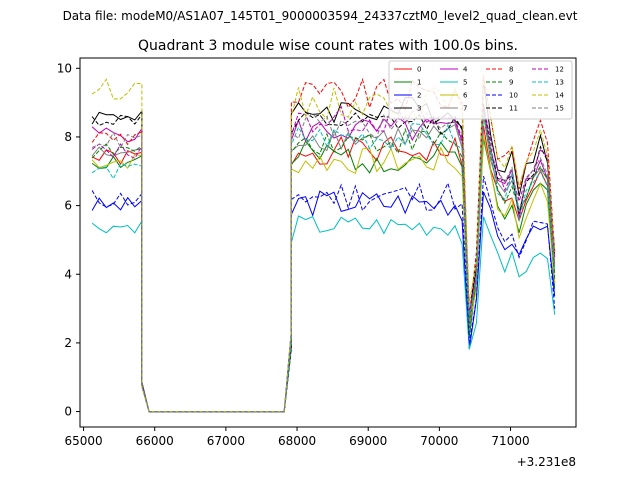 Image resolution: width=640 pixels, height=480 pixels. I want to click on x-tick-label: 71000, so click(510, 441).